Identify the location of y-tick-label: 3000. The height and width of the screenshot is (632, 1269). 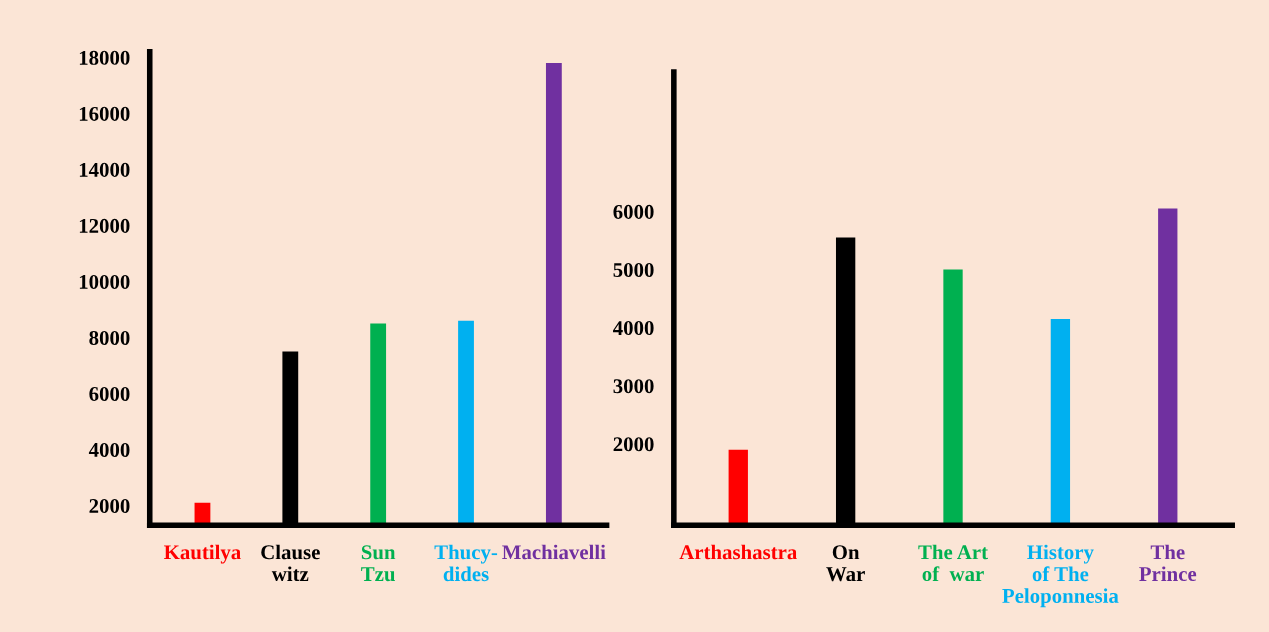
(633, 386).